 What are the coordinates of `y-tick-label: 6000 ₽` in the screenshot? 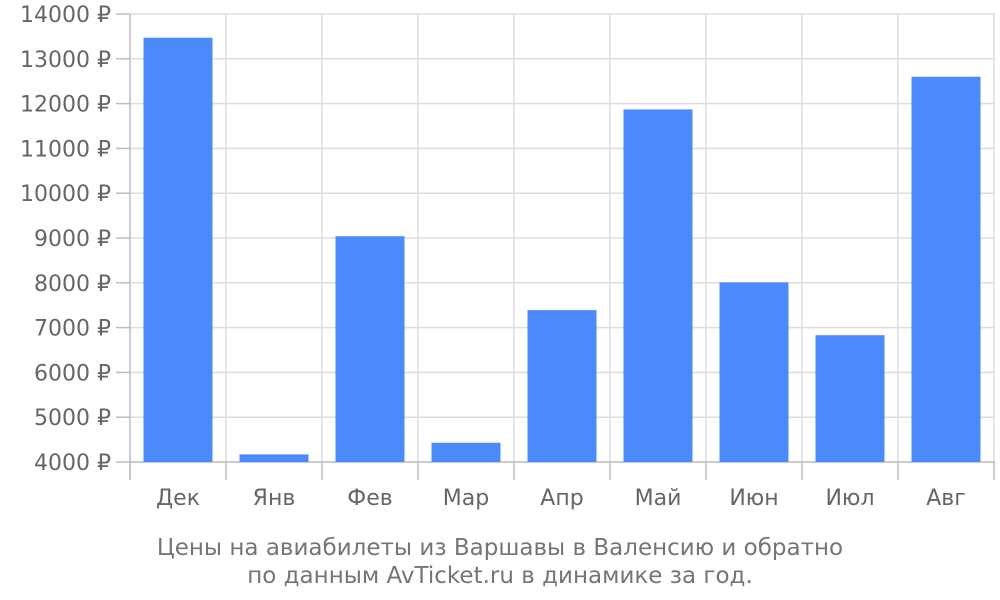 It's located at (72, 373).